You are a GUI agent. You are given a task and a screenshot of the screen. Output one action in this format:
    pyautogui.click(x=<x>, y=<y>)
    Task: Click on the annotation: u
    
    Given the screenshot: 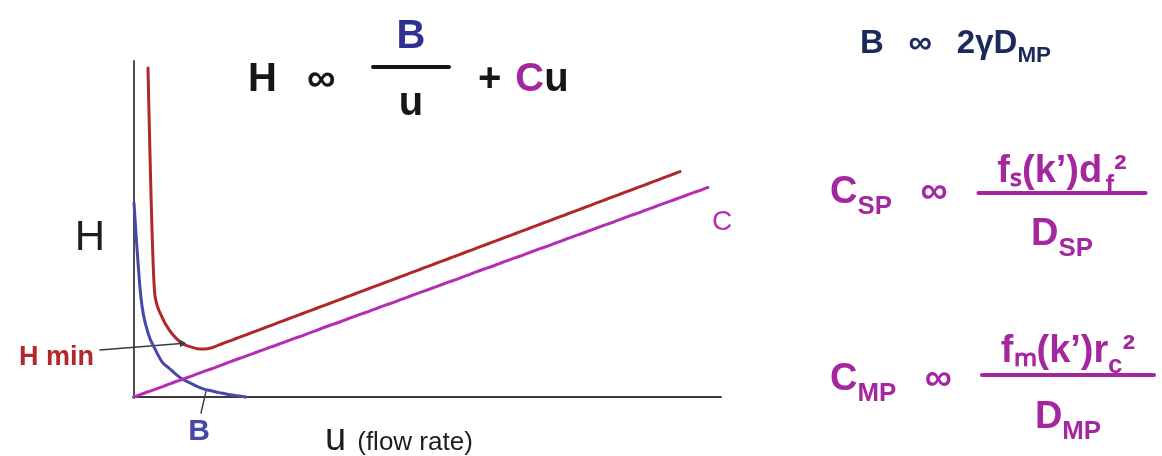 What is the action you would take?
    pyautogui.click(x=411, y=101)
    